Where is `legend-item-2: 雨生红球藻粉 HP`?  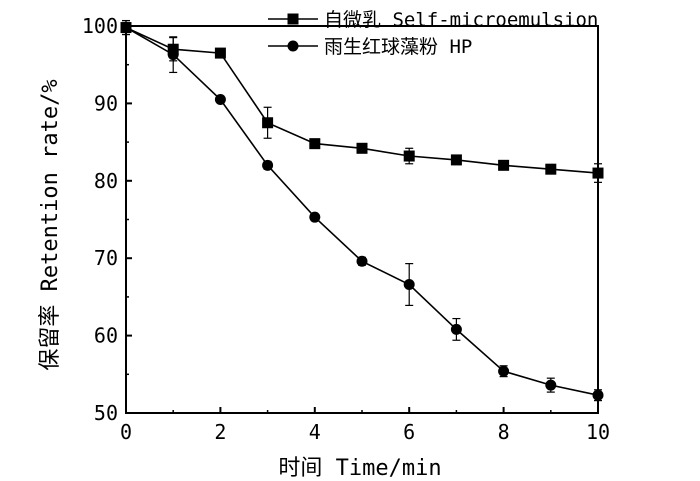
legend-item-2: 雨生红球藻粉 HP is located at coordinates (370, 47).